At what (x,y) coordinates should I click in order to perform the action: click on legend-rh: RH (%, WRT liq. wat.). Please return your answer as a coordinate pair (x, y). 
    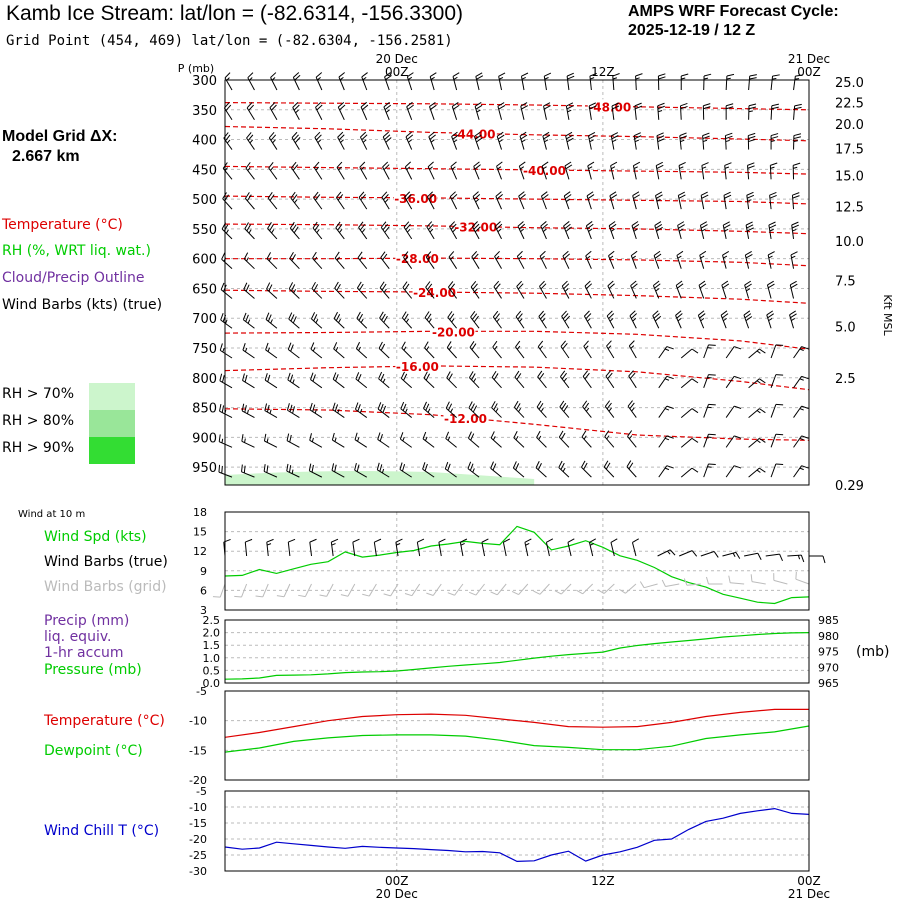
    Looking at the image, I should click on (76, 251).